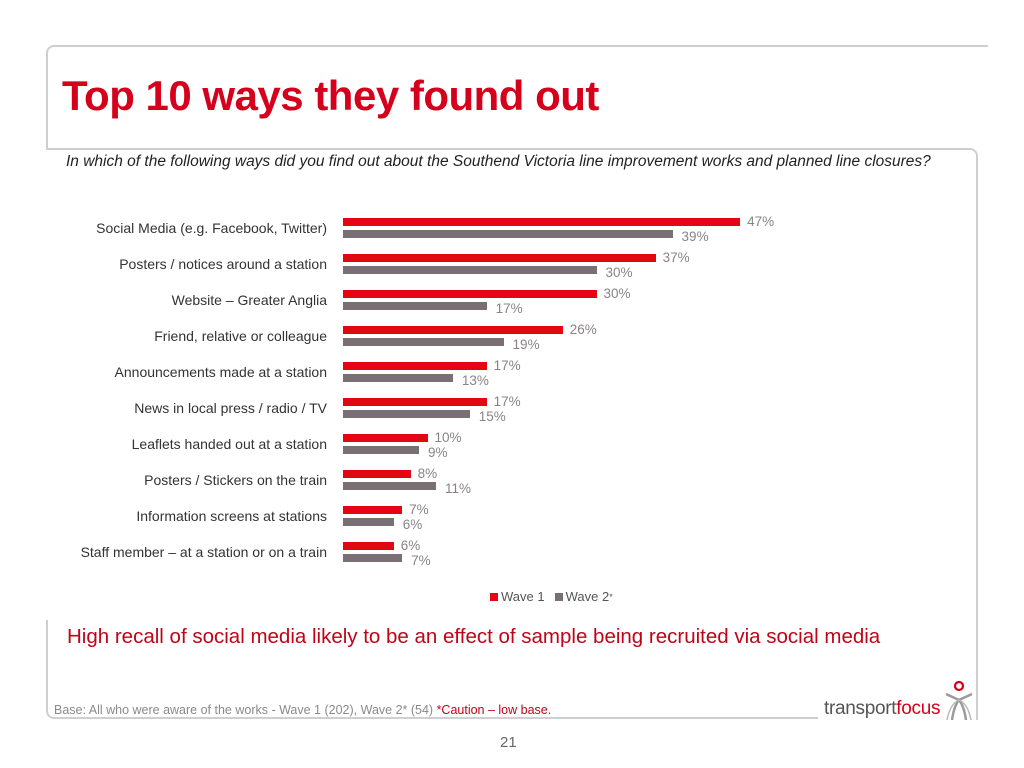  Describe the element at coordinates (676, 257) in the screenshot. I see `value-label-wave1: 37%` at that location.